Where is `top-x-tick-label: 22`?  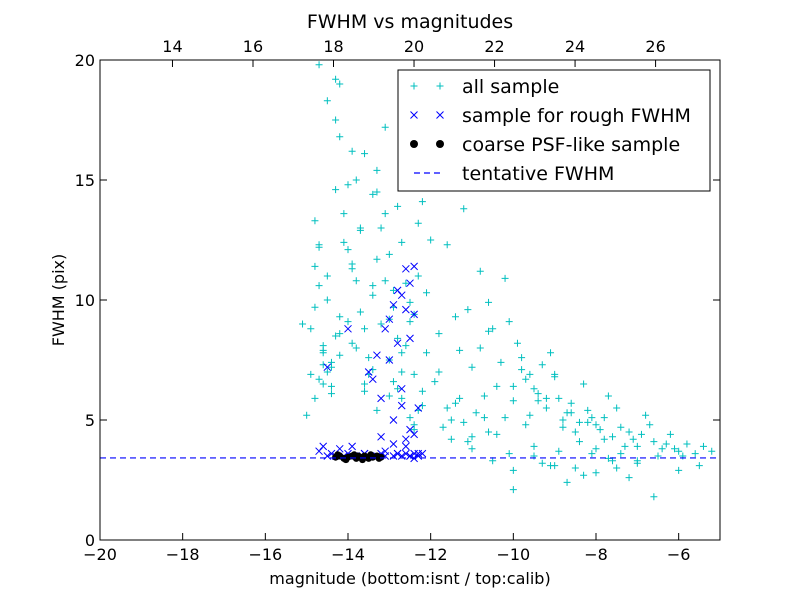
top-x-tick-label: 22 is located at coordinates (494, 46).